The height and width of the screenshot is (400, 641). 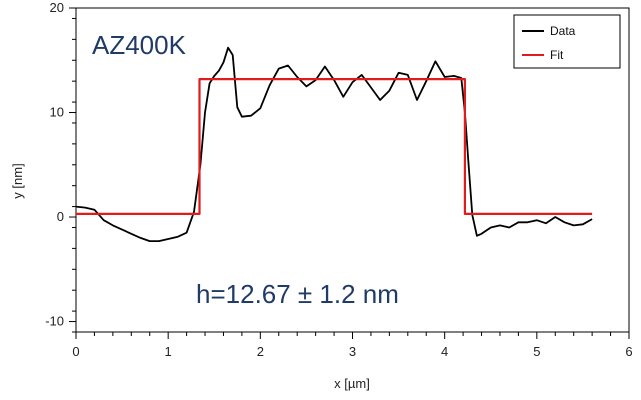 I want to click on x-tick-label: 1, so click(x=168, y=351).